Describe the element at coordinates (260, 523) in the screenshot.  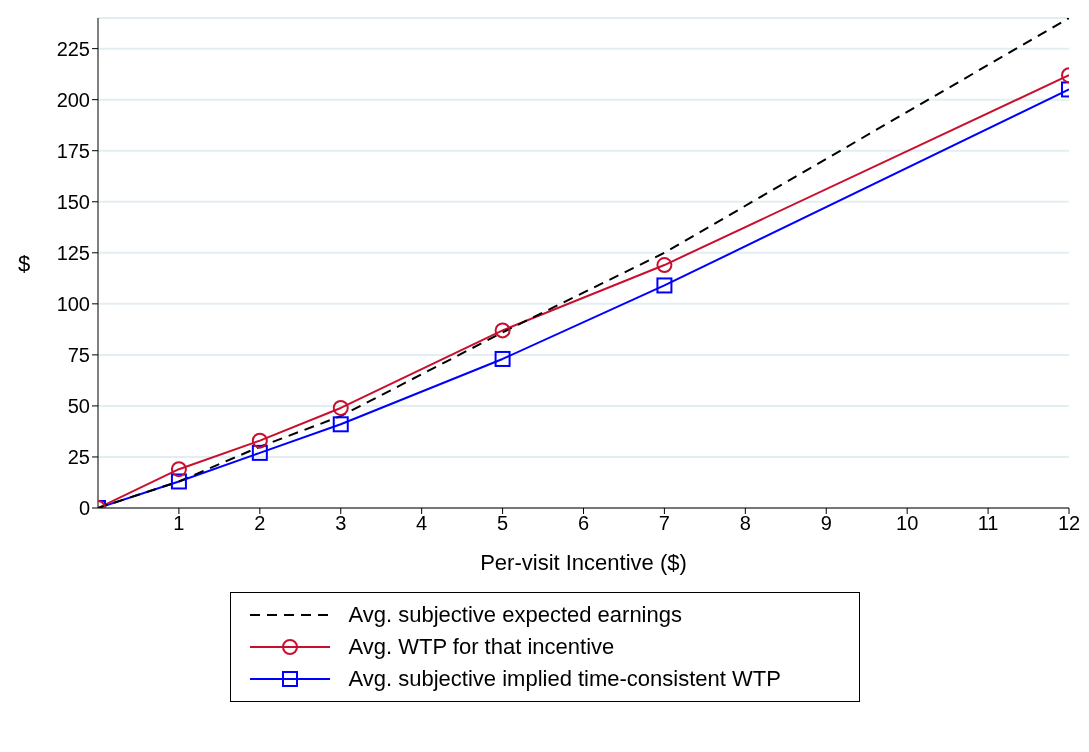
I see `x-tick-label: 2` at that location.